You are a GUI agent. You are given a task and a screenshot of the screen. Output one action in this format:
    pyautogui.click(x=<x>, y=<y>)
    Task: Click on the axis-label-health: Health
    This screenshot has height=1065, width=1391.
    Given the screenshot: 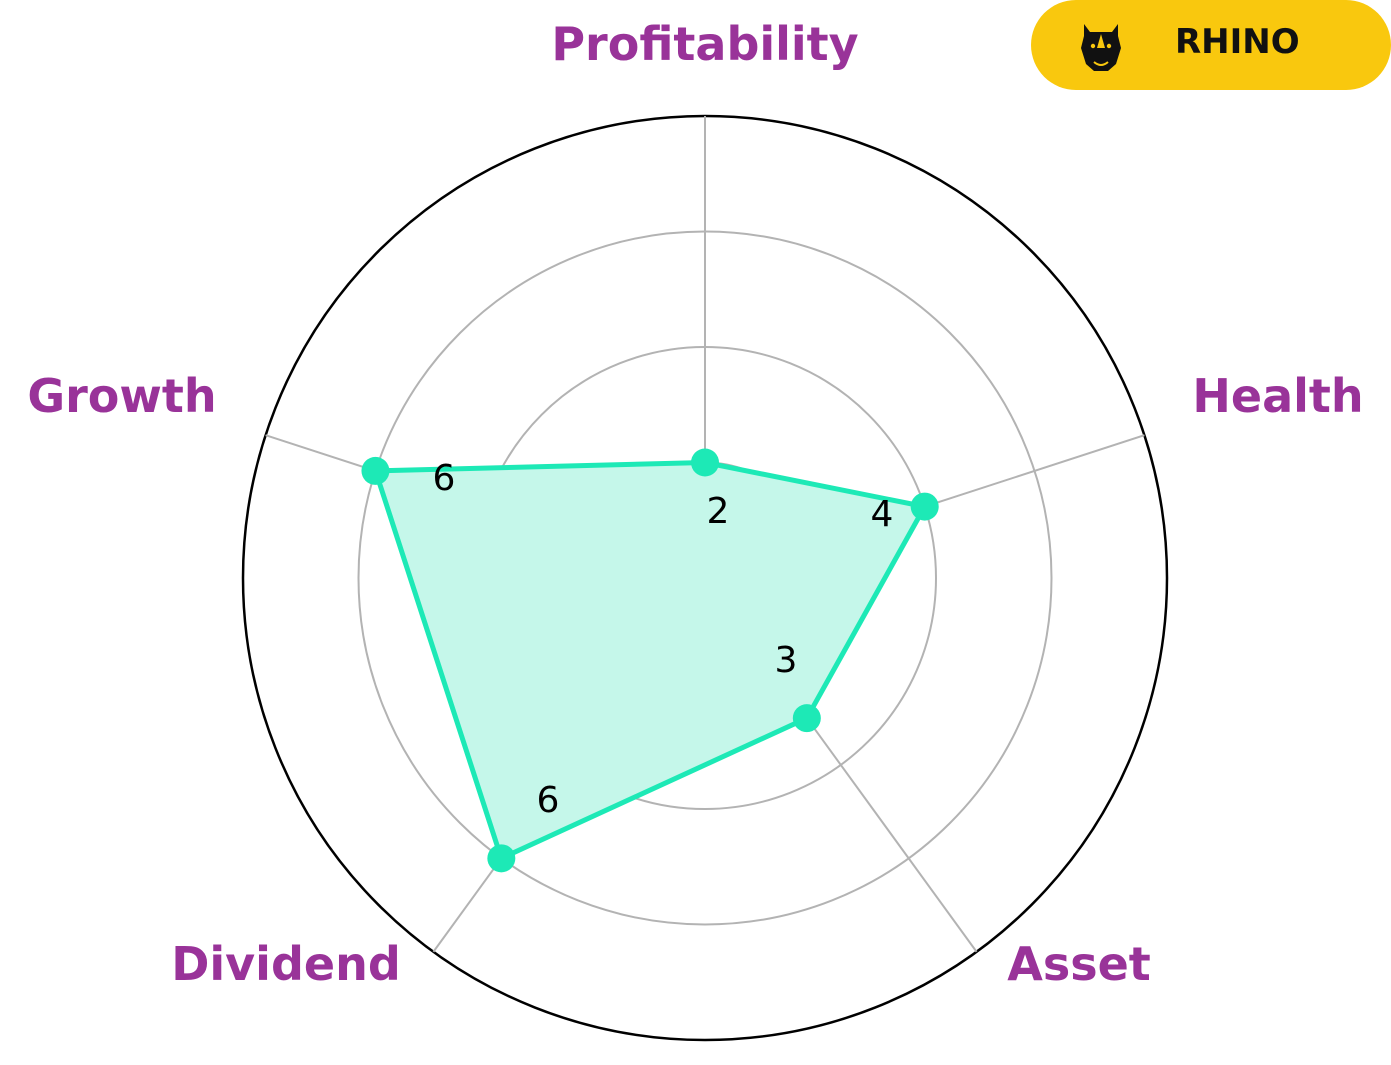 What is the action you would take?
    pyautogui.click(x=1277, y=396)
    